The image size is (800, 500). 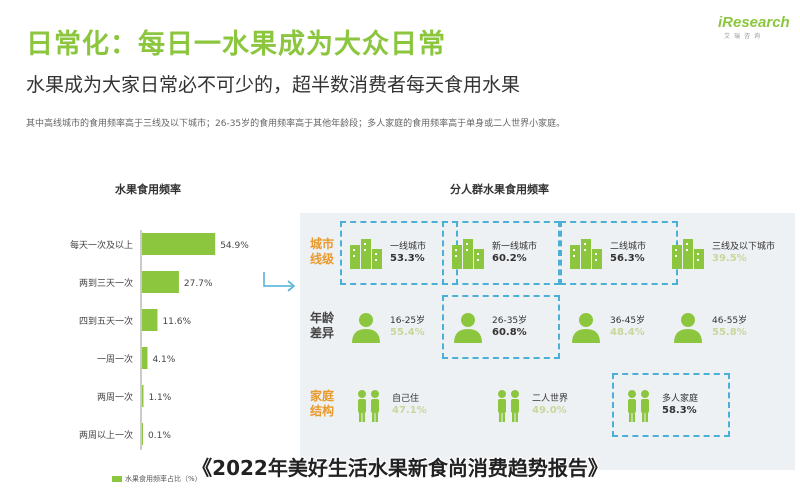 I want to click on bar-value-label: 4.1%, so click(x=163, y=360).